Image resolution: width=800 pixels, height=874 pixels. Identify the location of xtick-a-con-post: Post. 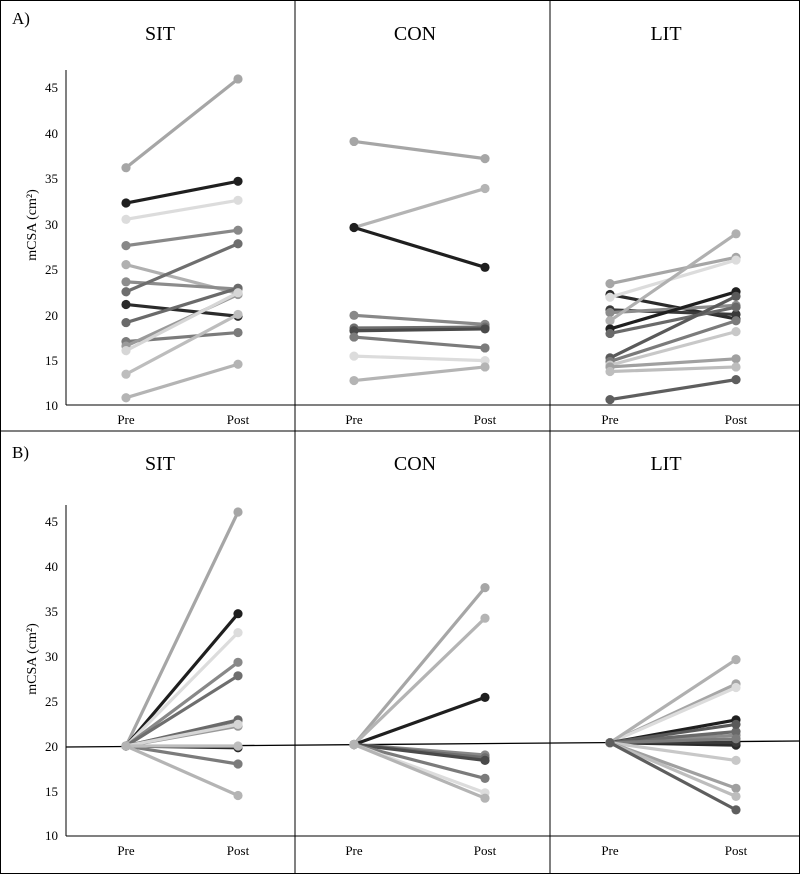
(485, 419).